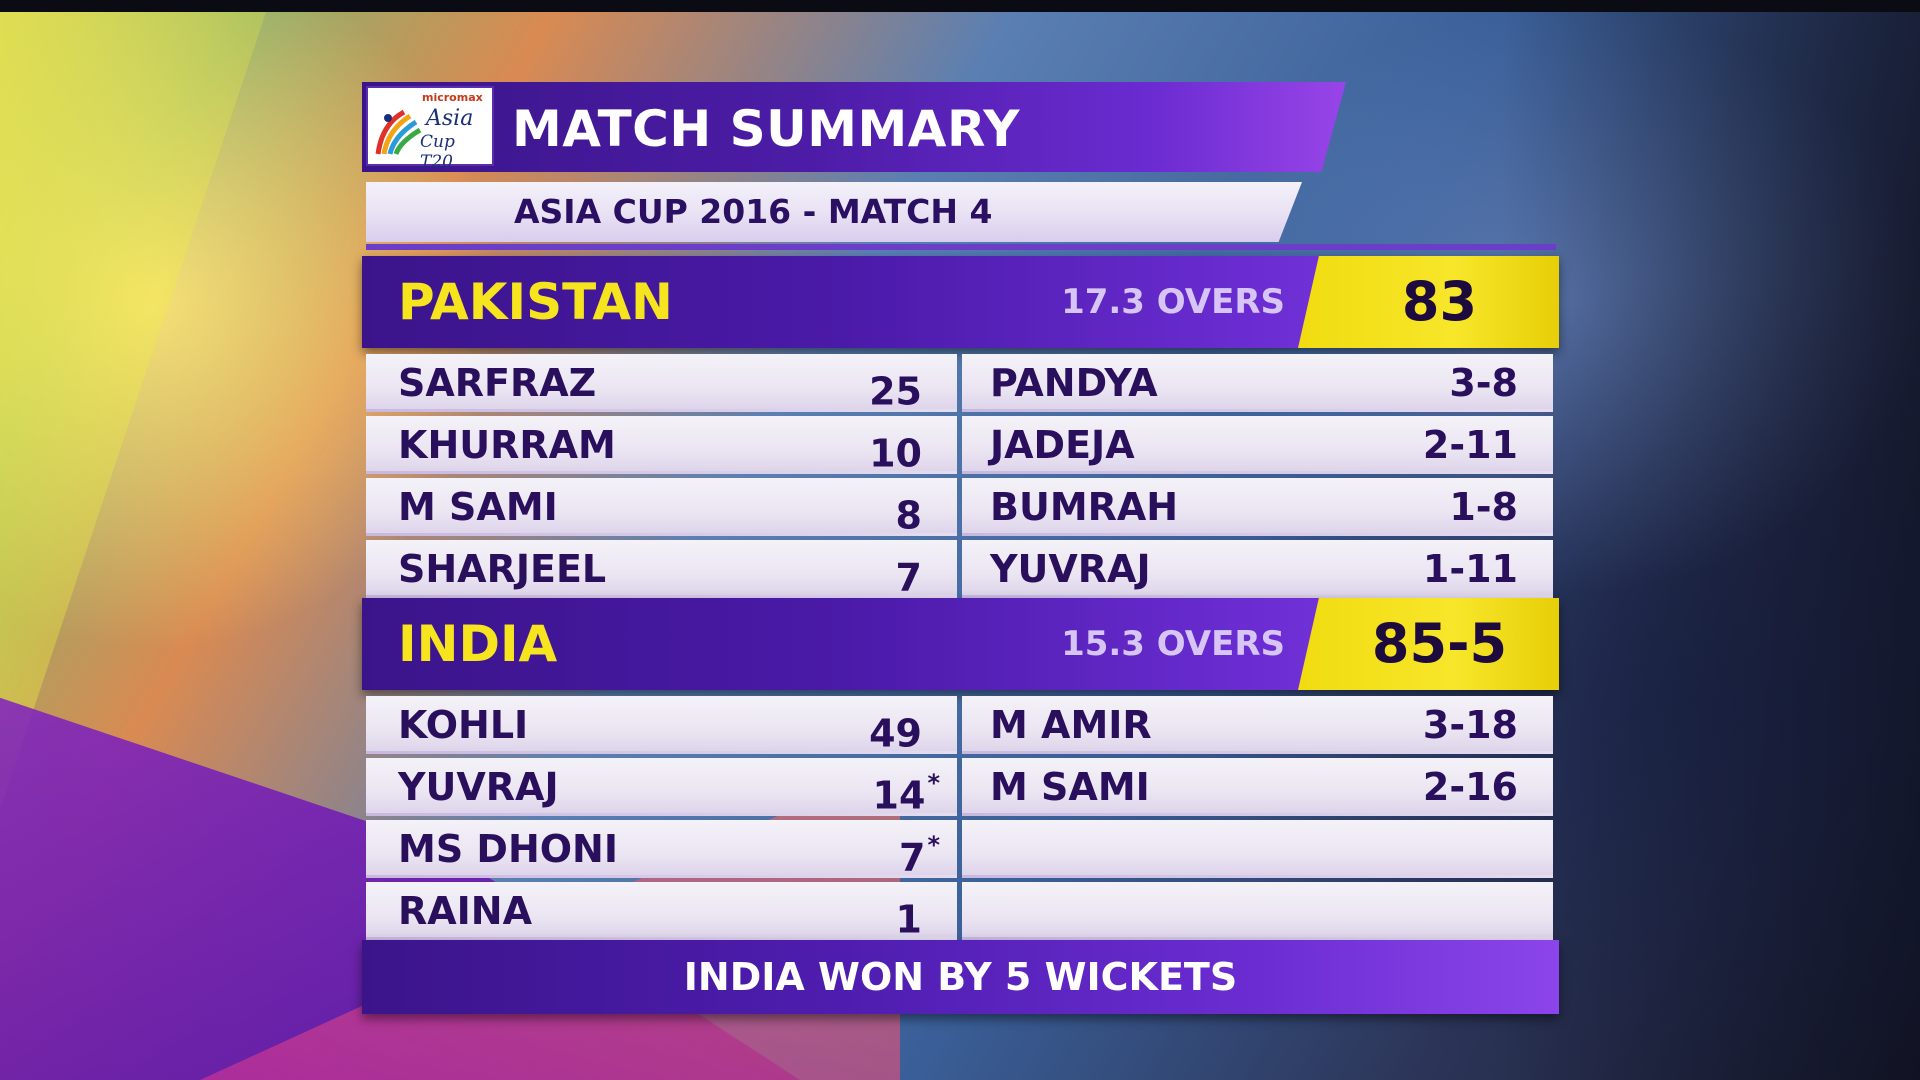 Image resolution: width=1920 pixels, height=1080 pixels. I want to click on team-score: 85-5, so click(1439, 643).